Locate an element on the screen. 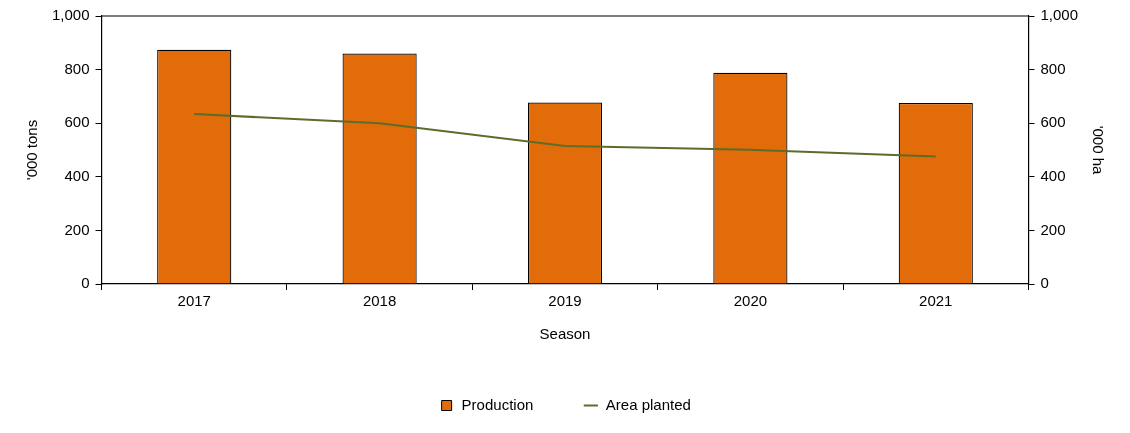  x-tick-label: 2017 is located at coordinates (194, 301).